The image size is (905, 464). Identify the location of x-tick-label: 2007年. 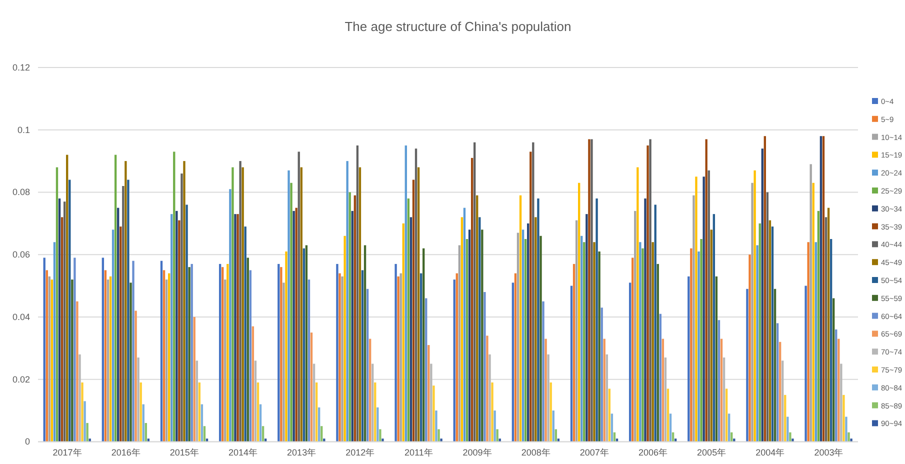
(594, 453).